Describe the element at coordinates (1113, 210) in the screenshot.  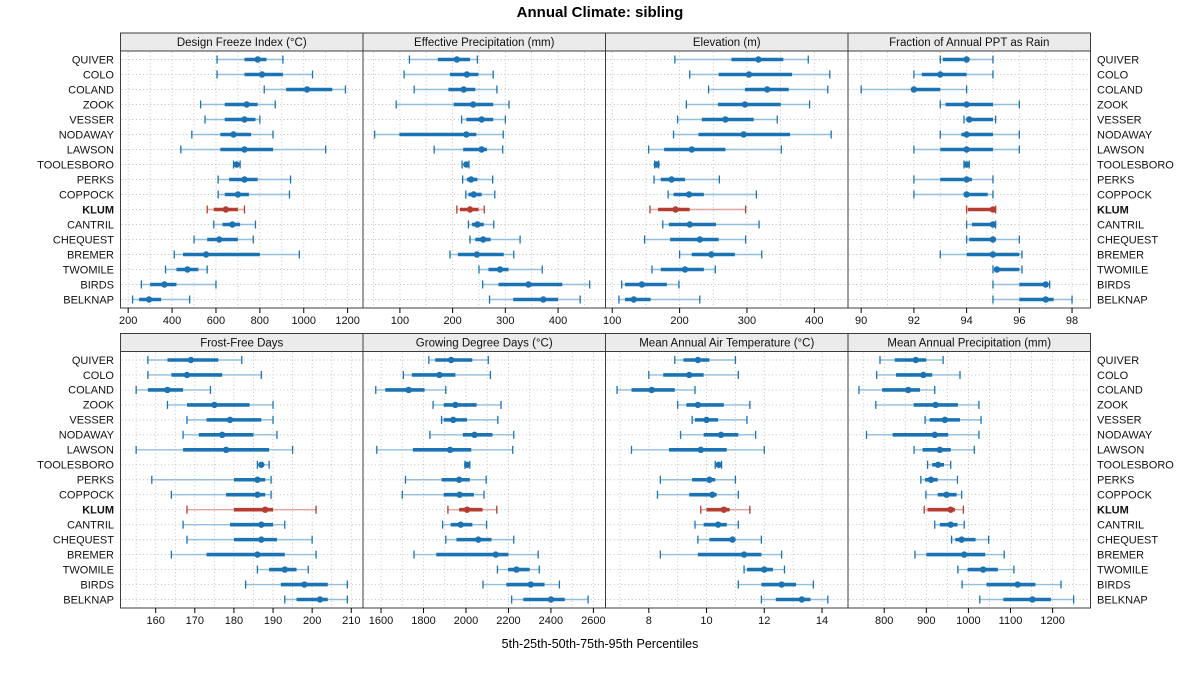
I see `site-label-right-klum: KLUM` at that location.